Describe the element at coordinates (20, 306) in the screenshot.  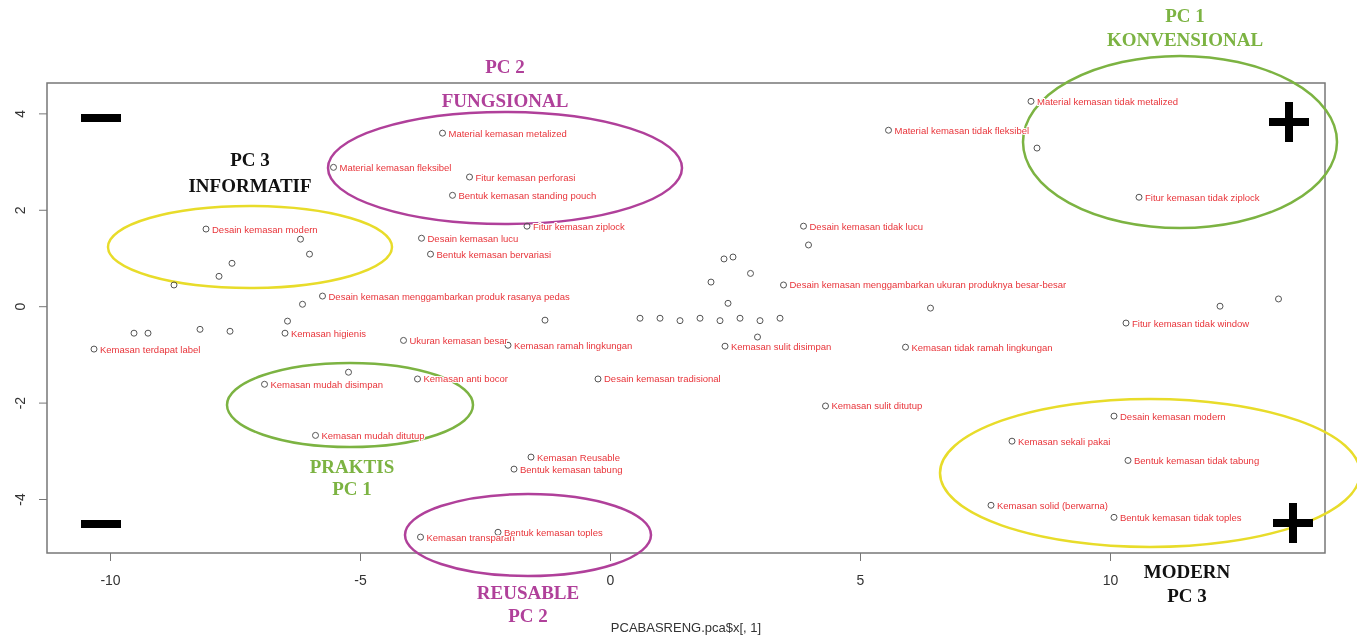
I see `y-tick-label: 0` at that location.